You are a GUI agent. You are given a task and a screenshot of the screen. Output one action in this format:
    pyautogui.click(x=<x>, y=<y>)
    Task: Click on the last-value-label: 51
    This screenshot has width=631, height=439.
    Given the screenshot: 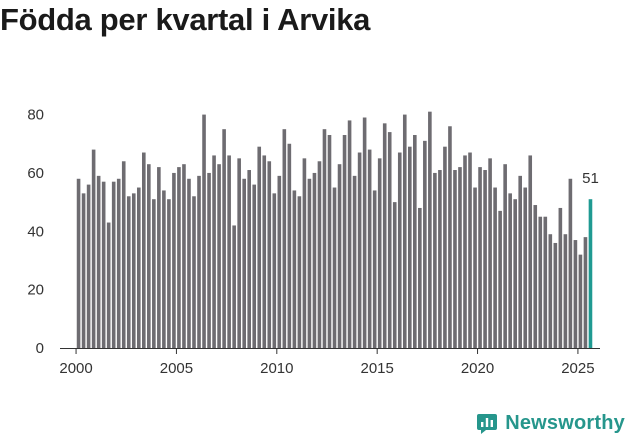 What is the action you would take?
    pyautogui.click(x=590, y=178)
    